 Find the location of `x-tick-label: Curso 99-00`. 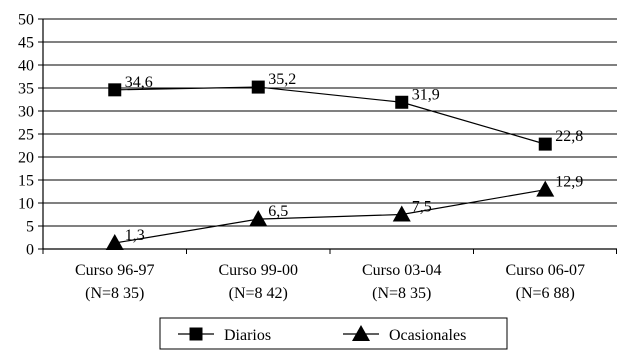

x-tick-label: Curso 99-00 is located at coordinates (258, 270).